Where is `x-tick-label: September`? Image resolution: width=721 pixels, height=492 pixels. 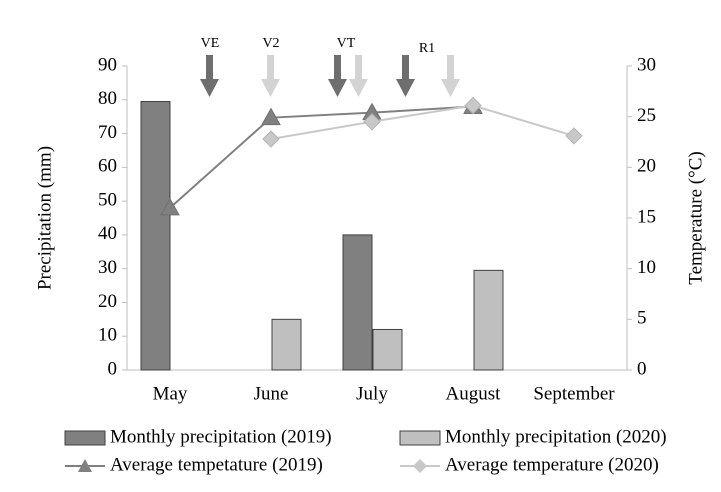
x-tick-label: September is located at coordinates (574, 393).